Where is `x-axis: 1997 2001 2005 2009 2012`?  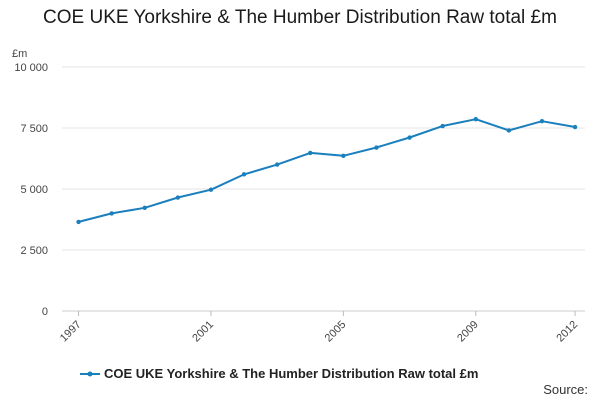 x-axis: 1997 2001 2005 2009 2012 is located at coordinates (319, 327).